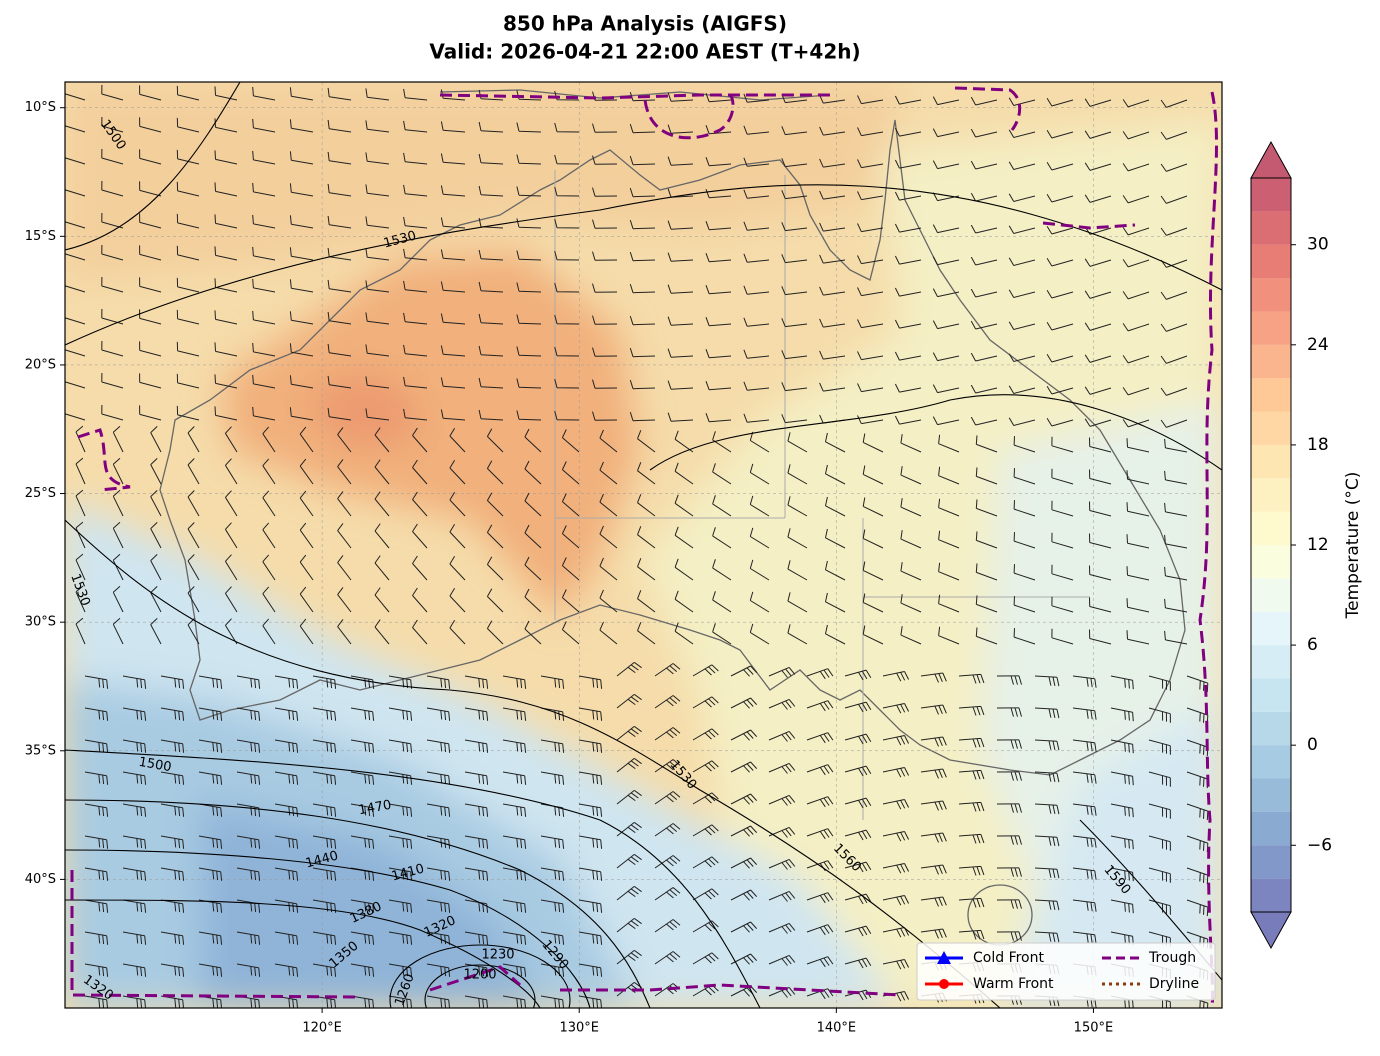 This screenshot has height=1056, width=1380. What do you see at coordinates (635, 95) in the screenshot?
I see `new-guinea-coast` at bounding box center [635, 95].